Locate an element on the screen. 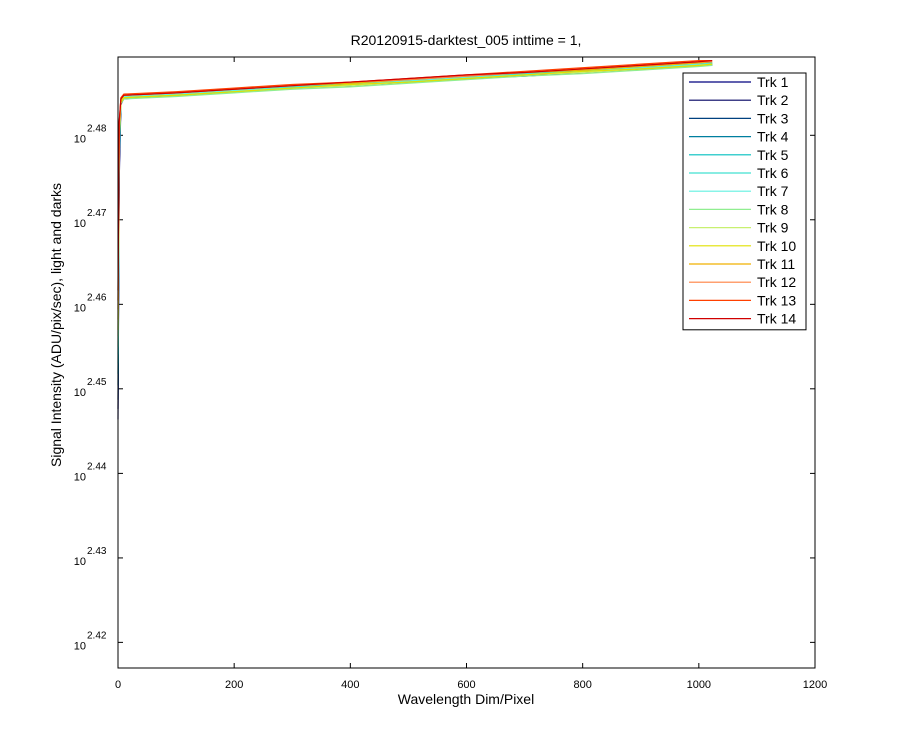 The width and height of the screenshot is (900, 750). x-tick-label: 800 is located at coordinates (582, 685).